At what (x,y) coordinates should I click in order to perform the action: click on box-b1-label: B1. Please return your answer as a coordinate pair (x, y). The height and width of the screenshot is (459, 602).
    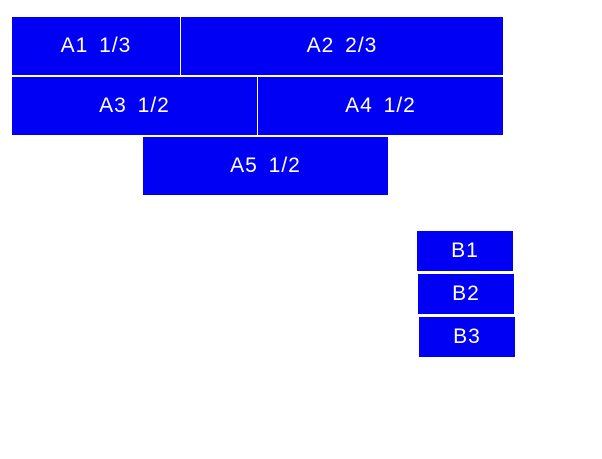
    Looking at the image, I should click on (465, 250).